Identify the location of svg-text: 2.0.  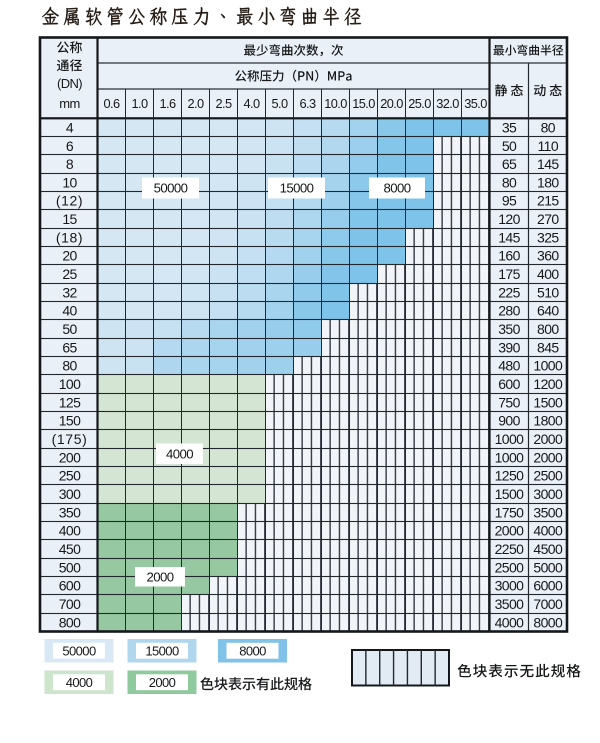
(196, 103).